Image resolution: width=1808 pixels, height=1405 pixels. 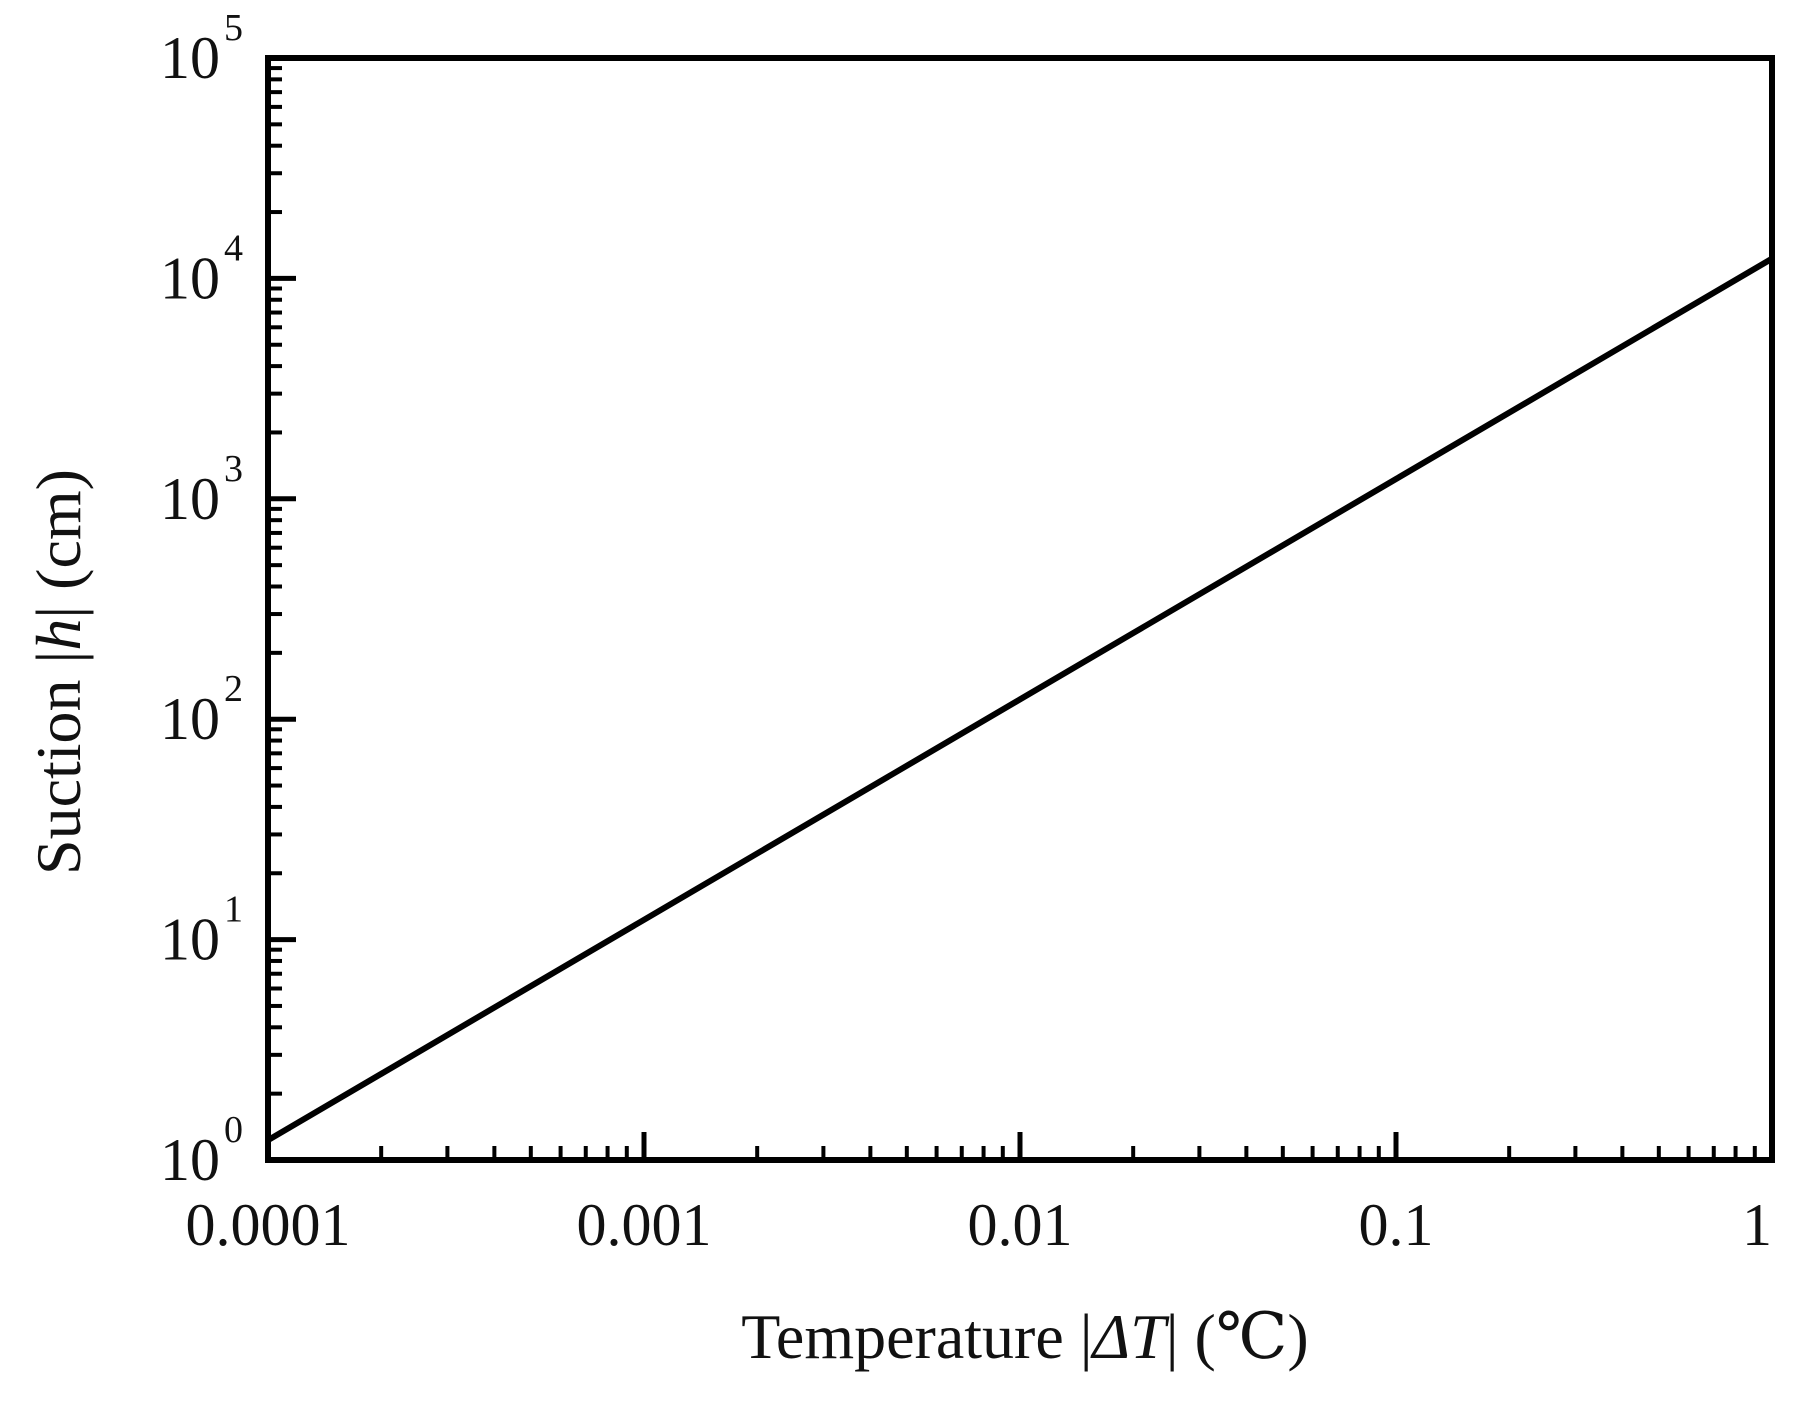 I want to click on x-tick-labels: 0.0001 0.001 0.01 0.1 1, so click(x=979, y=1225).